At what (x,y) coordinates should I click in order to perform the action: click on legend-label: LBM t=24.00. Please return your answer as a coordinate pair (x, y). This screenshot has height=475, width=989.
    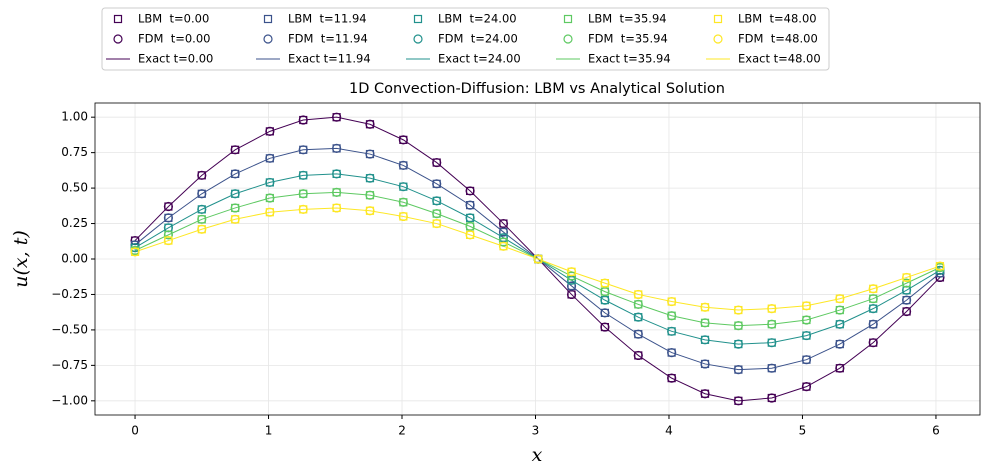
    Looking at the image, I should click on (477, 19).